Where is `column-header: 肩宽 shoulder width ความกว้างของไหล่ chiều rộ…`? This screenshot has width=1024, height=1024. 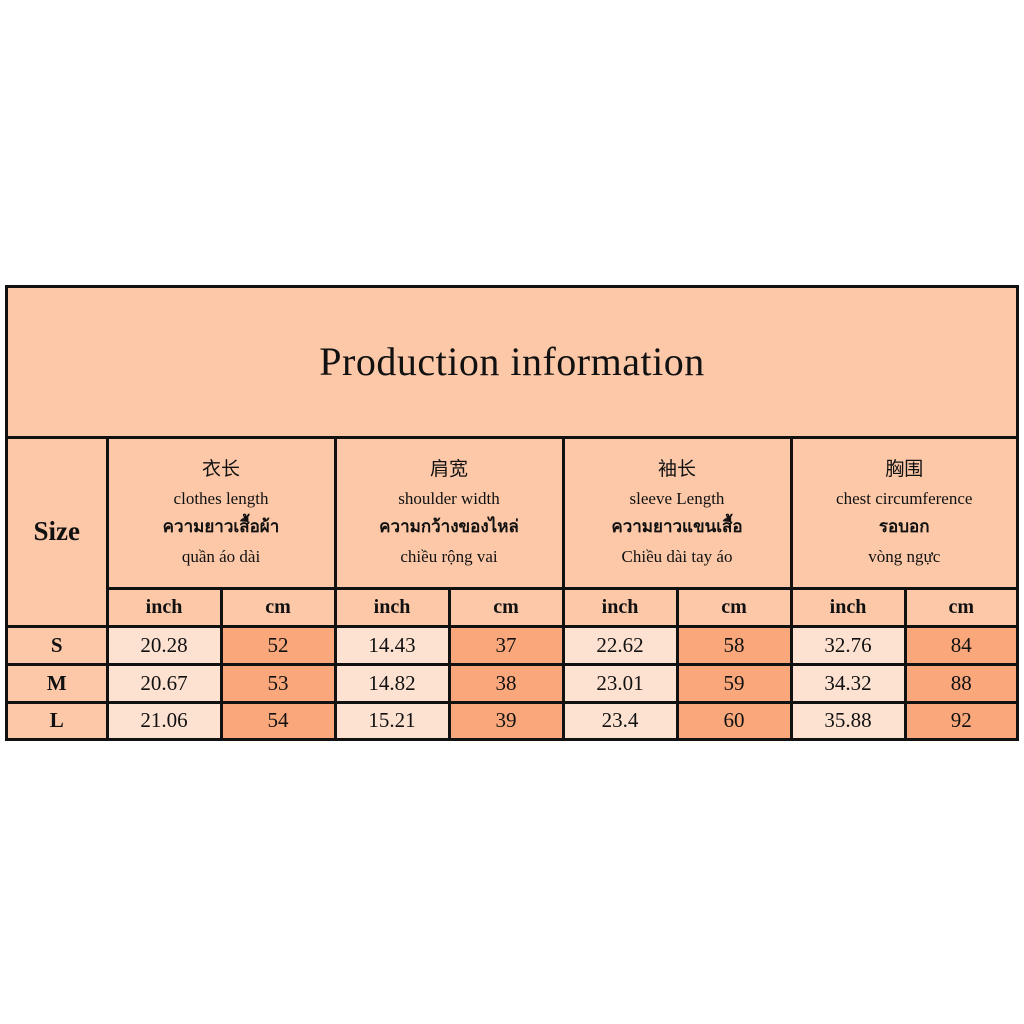 column-header: 肩宽 shoulder width ความกว้างของไหล่ chiều rộ… is located at coordinates (449, 512).